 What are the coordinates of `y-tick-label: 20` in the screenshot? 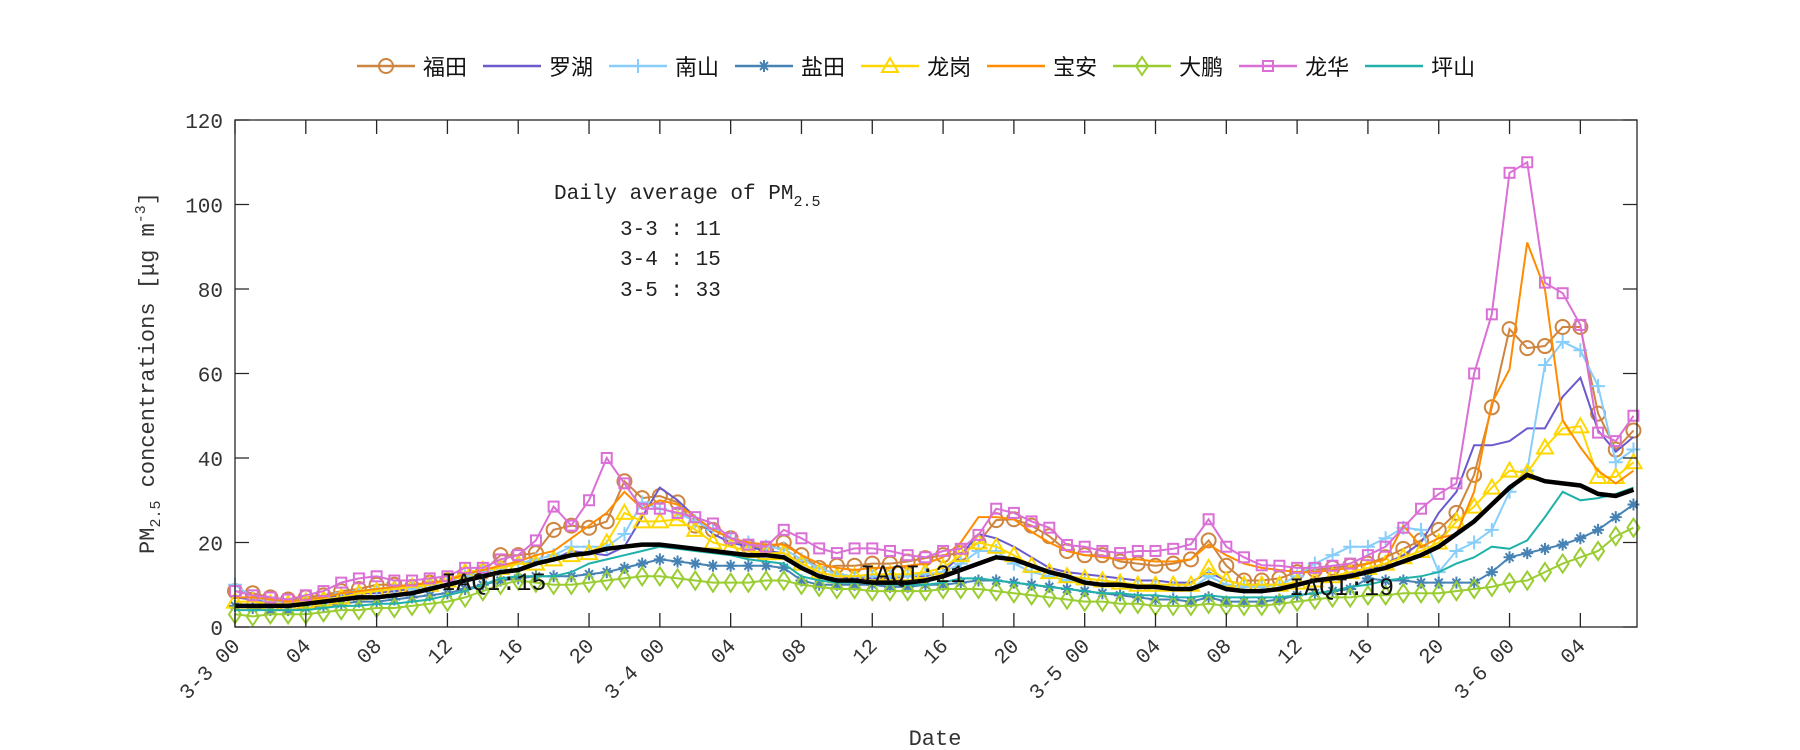 It's located at (210, 546).